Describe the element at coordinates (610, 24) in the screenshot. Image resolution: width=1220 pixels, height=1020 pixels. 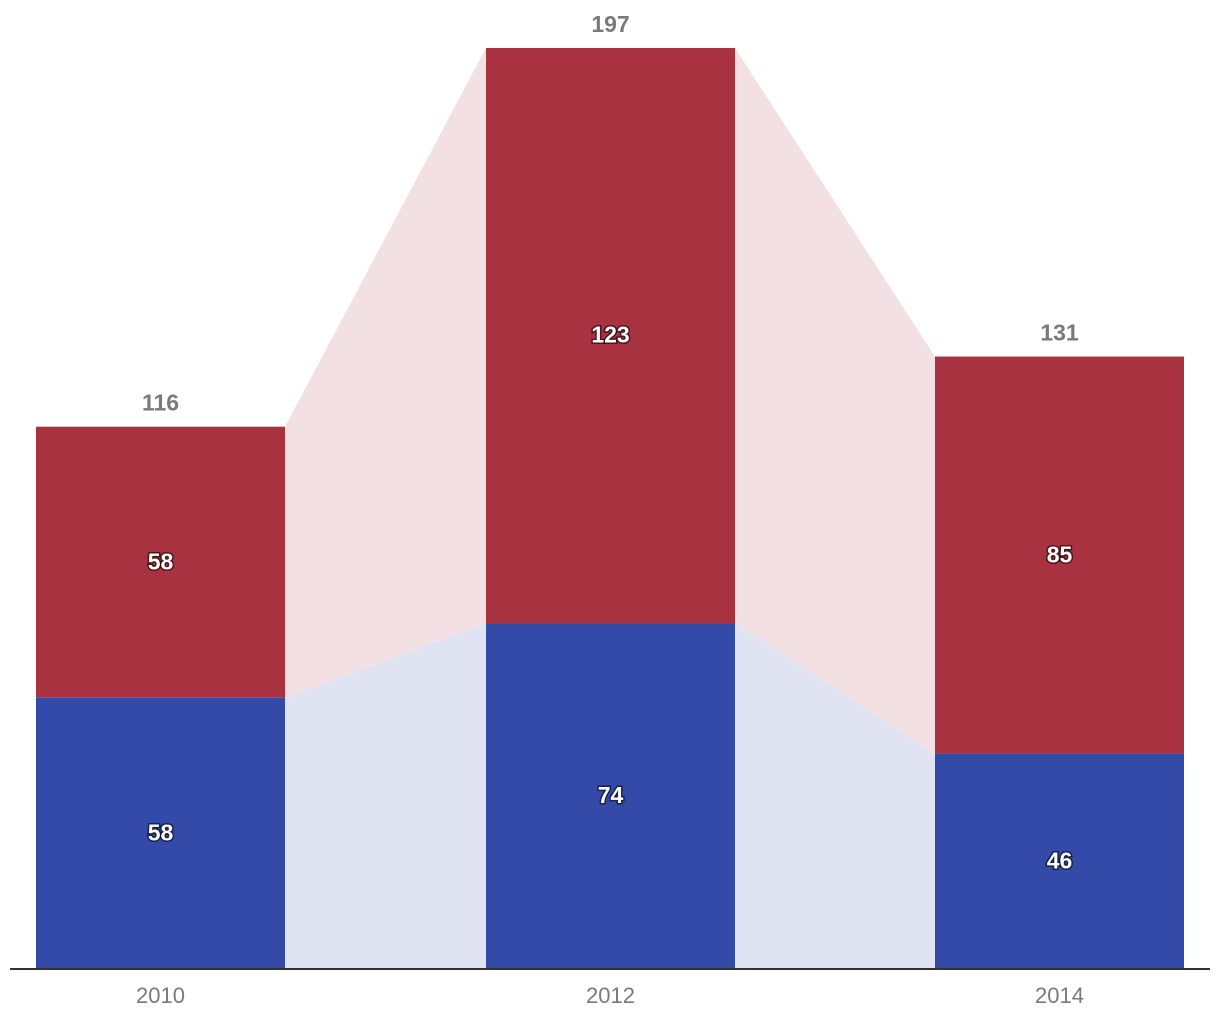
I see `total-label-2012: 197` at that location.